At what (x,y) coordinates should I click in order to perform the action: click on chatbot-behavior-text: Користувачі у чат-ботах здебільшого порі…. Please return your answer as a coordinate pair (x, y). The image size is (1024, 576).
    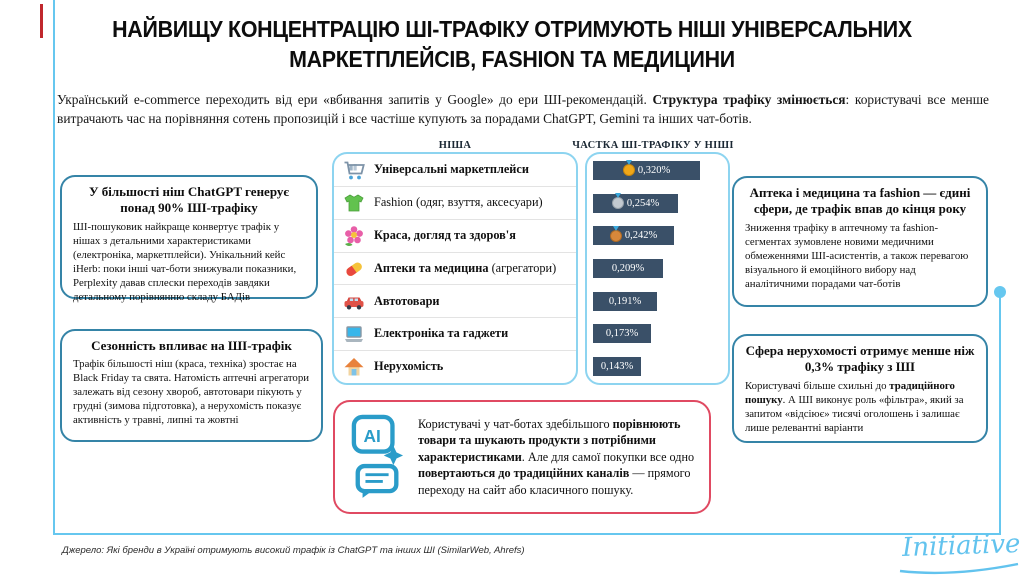
    Looking at the image, I should click on (556, 456).